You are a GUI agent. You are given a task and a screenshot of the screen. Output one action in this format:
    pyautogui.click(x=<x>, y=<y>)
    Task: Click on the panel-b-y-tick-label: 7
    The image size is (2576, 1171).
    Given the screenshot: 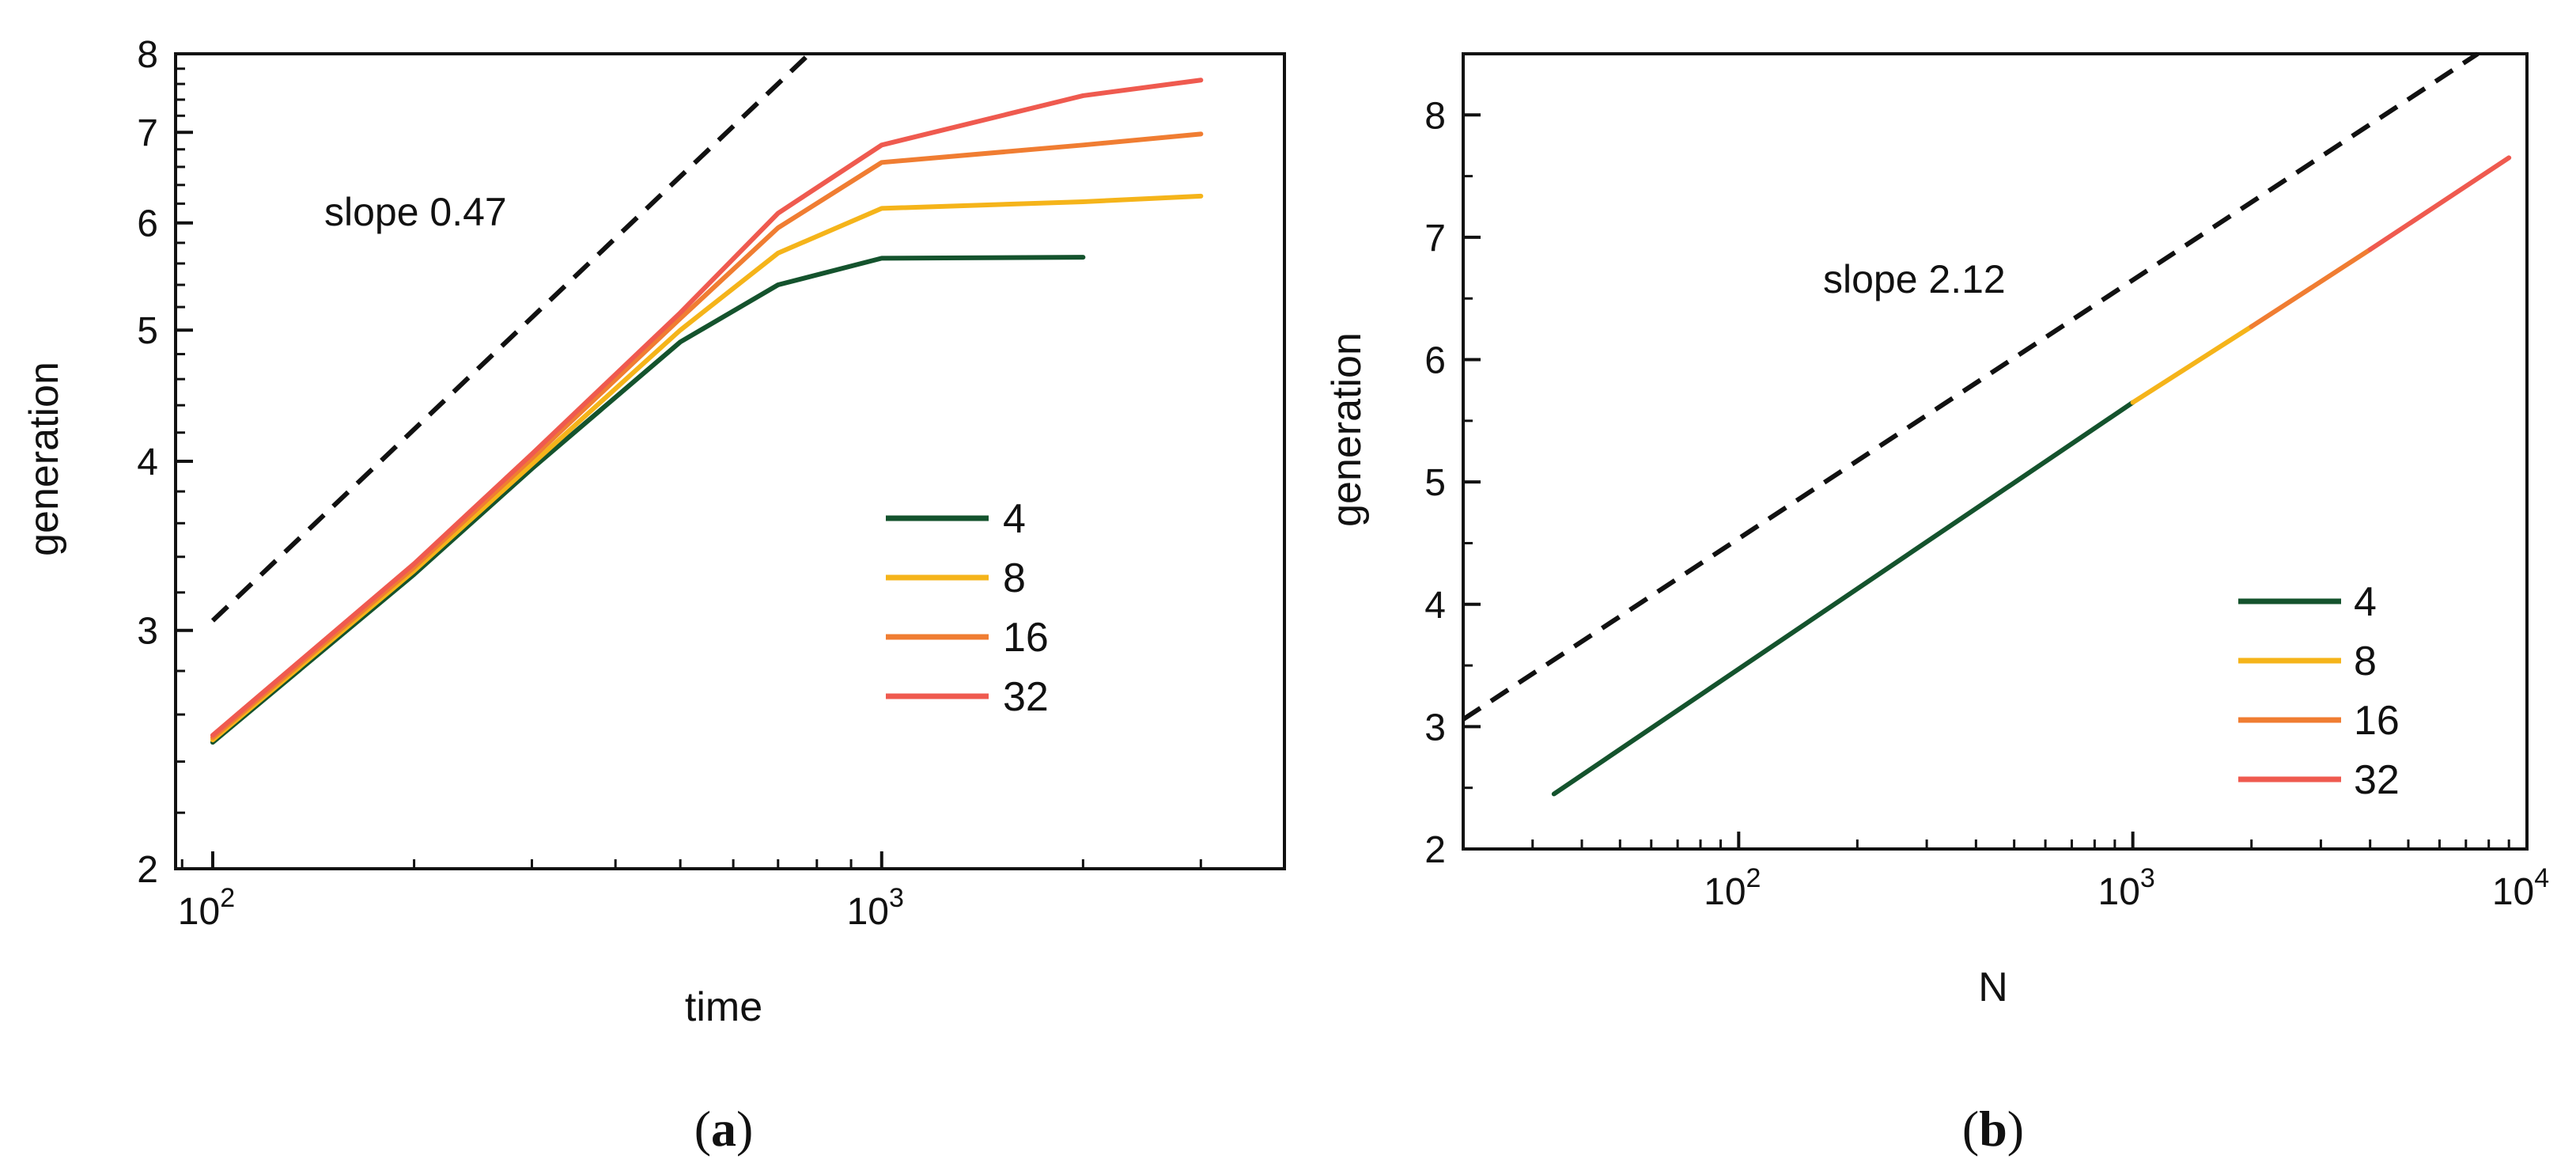 What is the action you would take?
    pyautogui.click(x=1435, y=239)
    